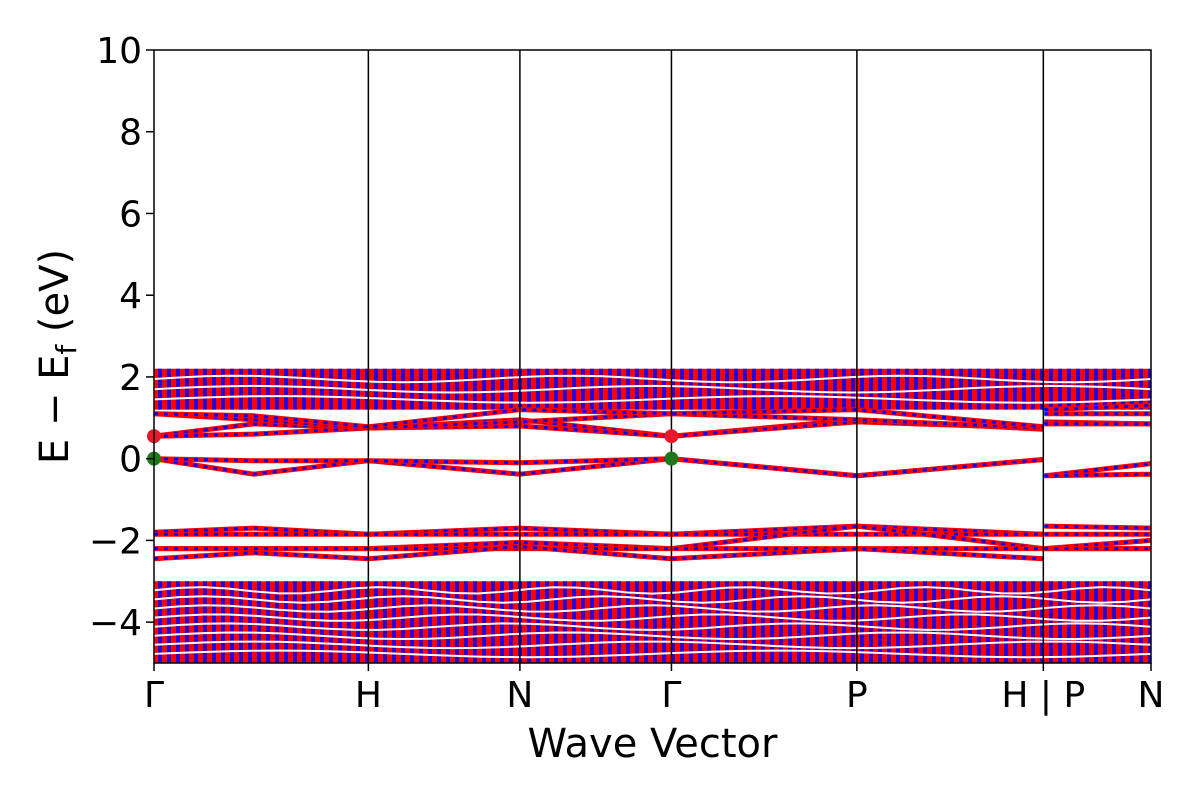  Describe the element at coordinates (857, 695) in the screenshot. I see `x-tick-label: P` at that location.